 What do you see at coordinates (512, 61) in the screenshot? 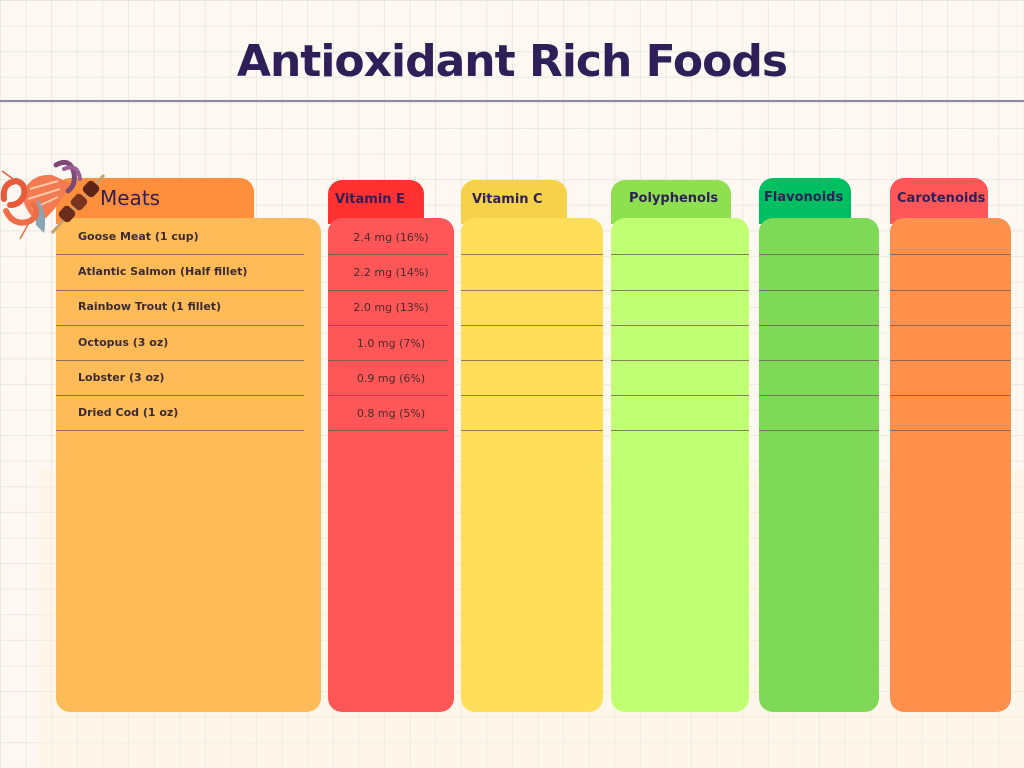
I see `page-title: Antioxidant Rich Foods` at bounding box center [512, 61].